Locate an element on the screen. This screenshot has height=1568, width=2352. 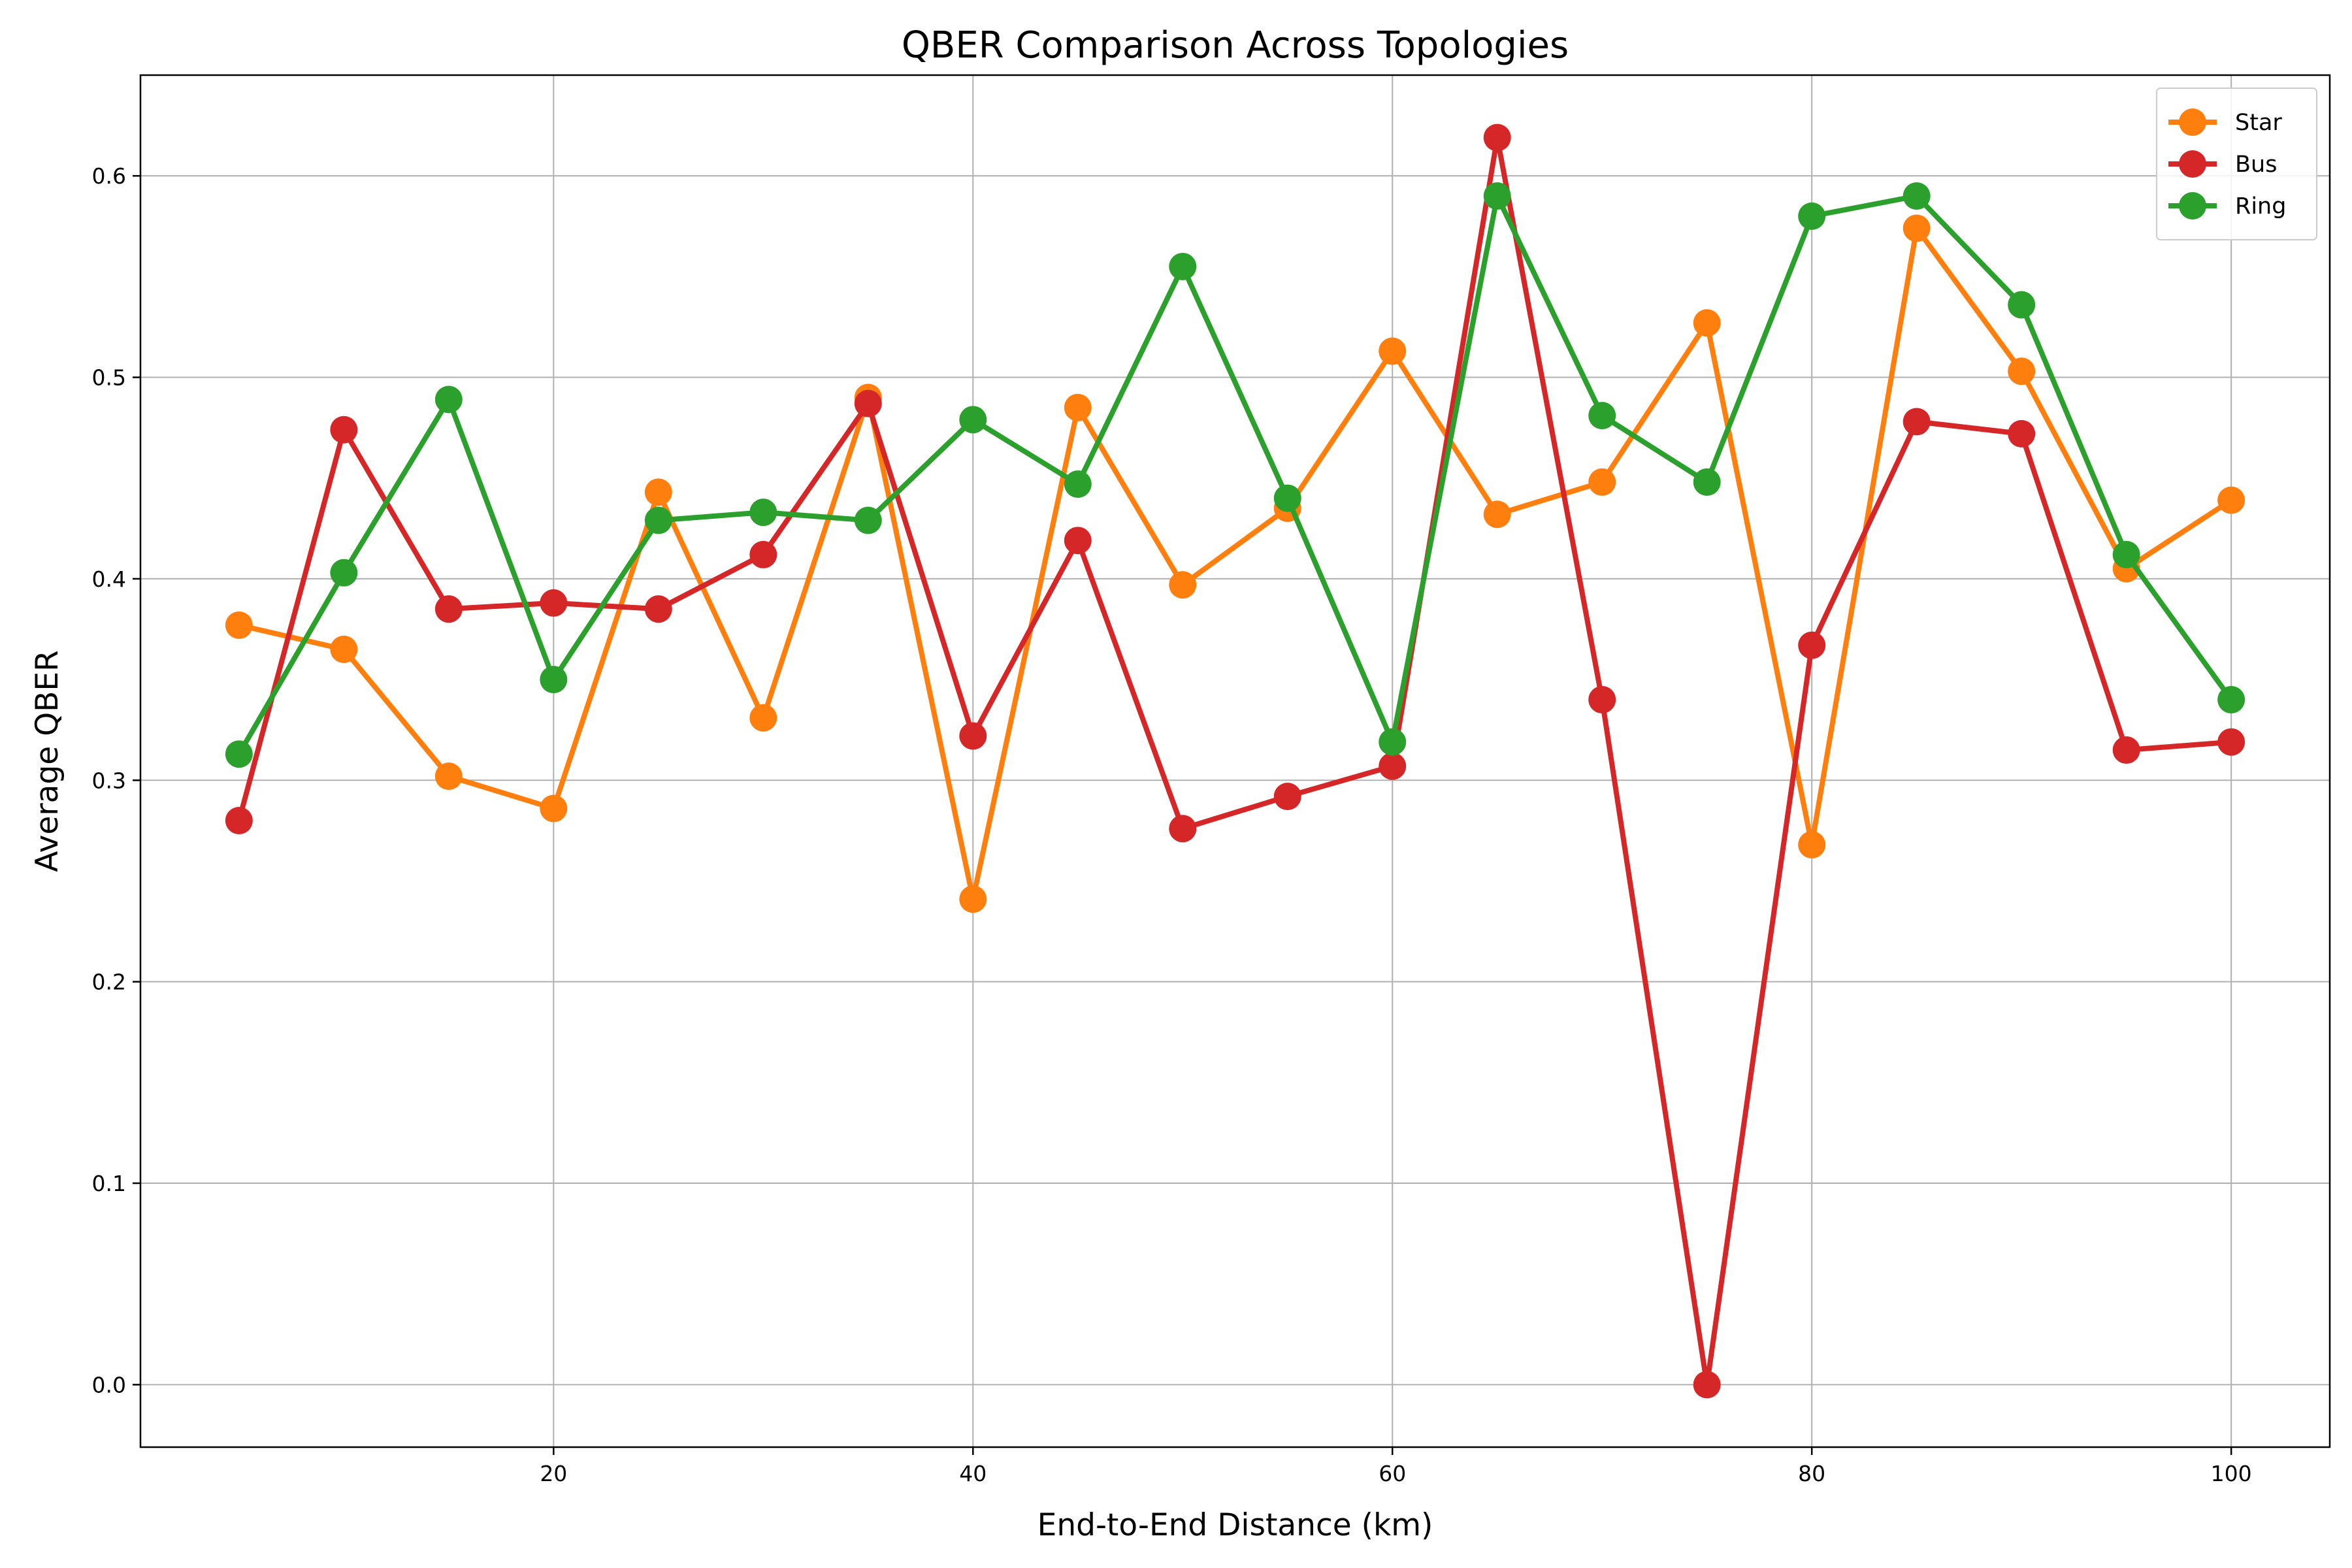
y-tick-label: 0.6 is located at coordinates (109, 176).